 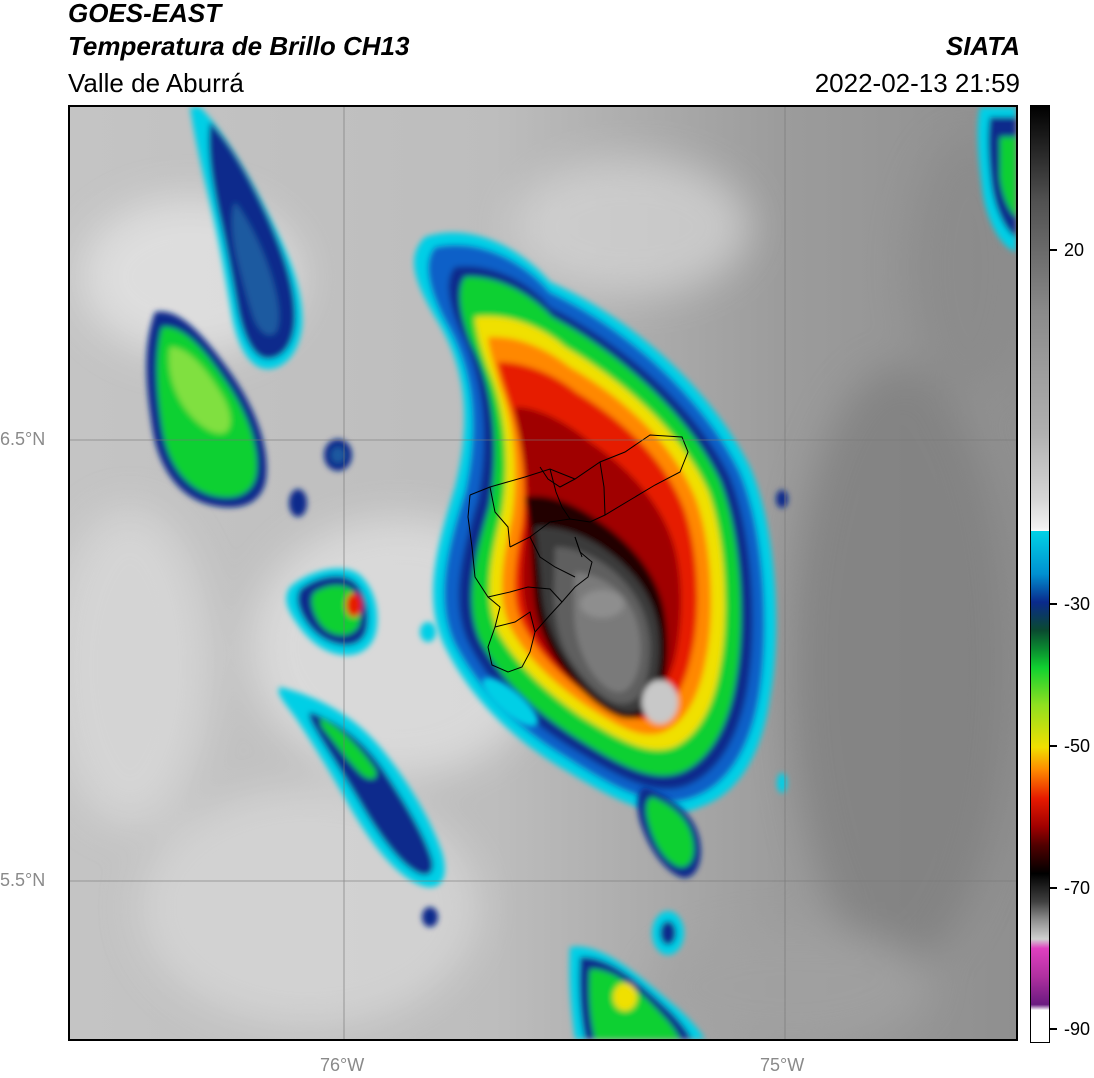 What do you see at coordinates (239, 46) in the screenshot?
I see `product-title: Temperatura de Brillo CH13` at bounding box center [239, 46].